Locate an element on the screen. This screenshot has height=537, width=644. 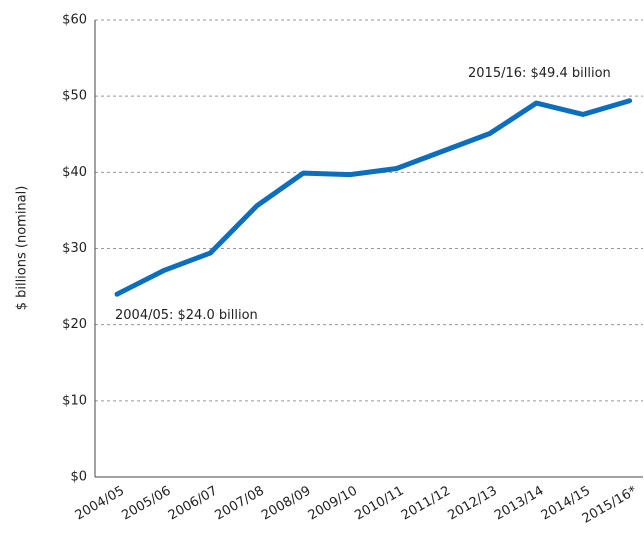
y-tick-label: $10 is located at coordinates (74, 400).